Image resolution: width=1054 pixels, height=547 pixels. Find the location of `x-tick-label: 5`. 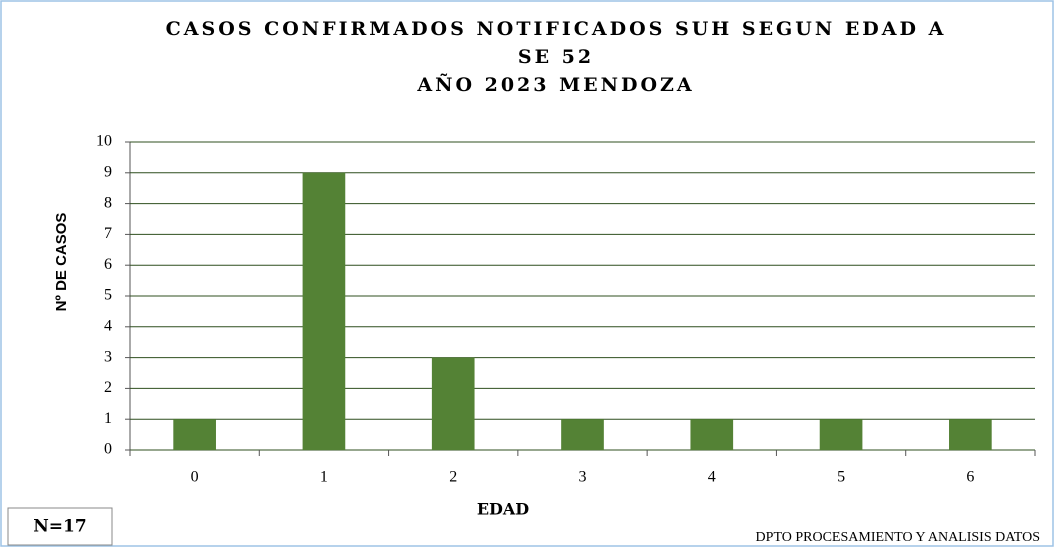

x-tick-label: 5 is located at coordinates (841, 477).